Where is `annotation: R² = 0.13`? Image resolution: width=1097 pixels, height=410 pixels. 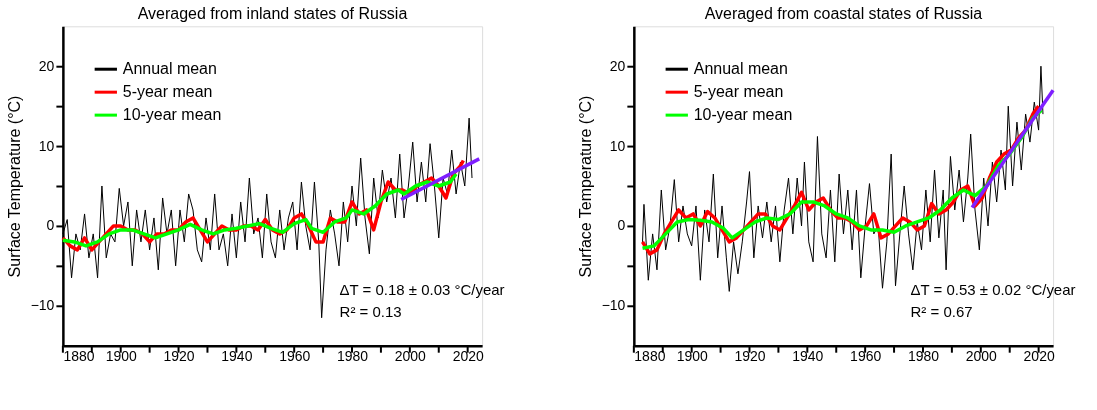 annotation: R² = 0.13 is located at coordinates (370, 311).